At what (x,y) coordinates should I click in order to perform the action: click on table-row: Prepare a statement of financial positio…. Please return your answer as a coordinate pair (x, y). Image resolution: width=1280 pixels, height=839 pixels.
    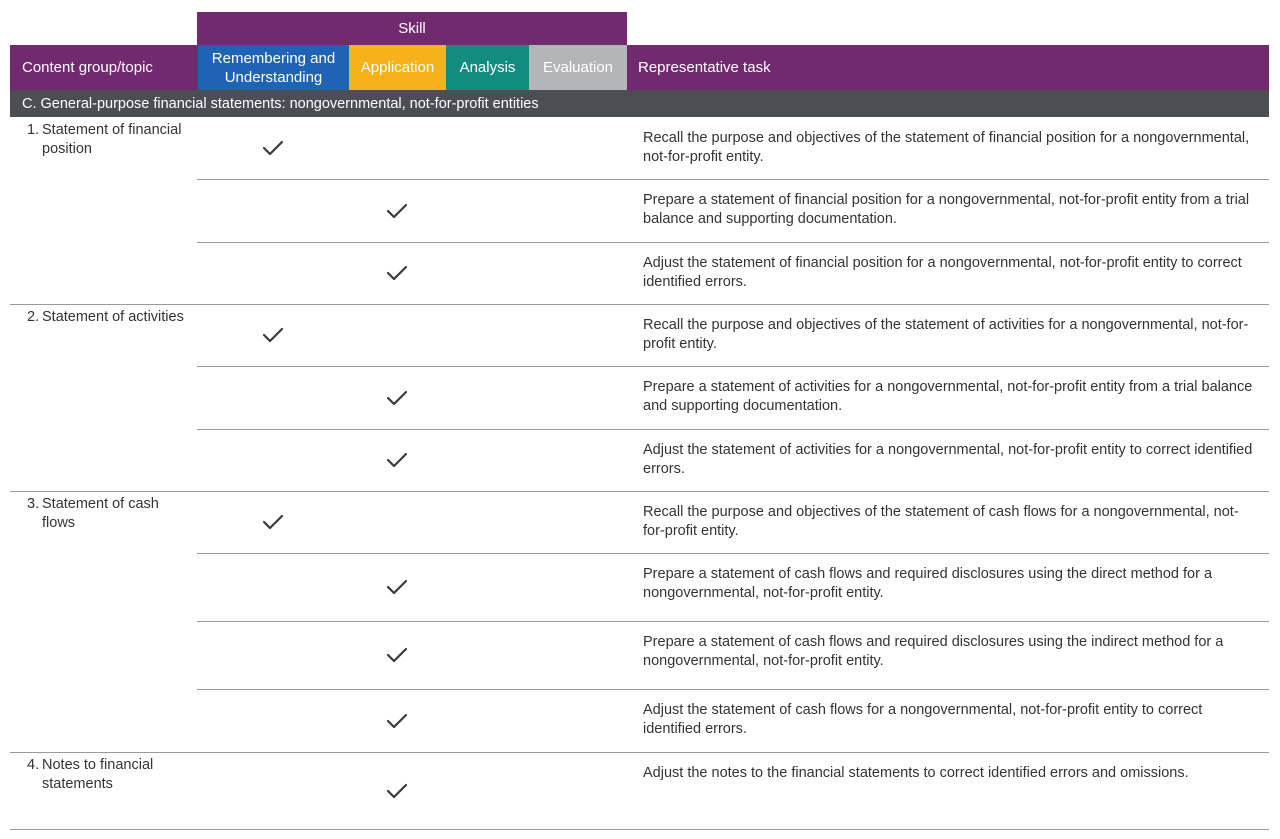
    Looking at the image, I should click on (640, 210).